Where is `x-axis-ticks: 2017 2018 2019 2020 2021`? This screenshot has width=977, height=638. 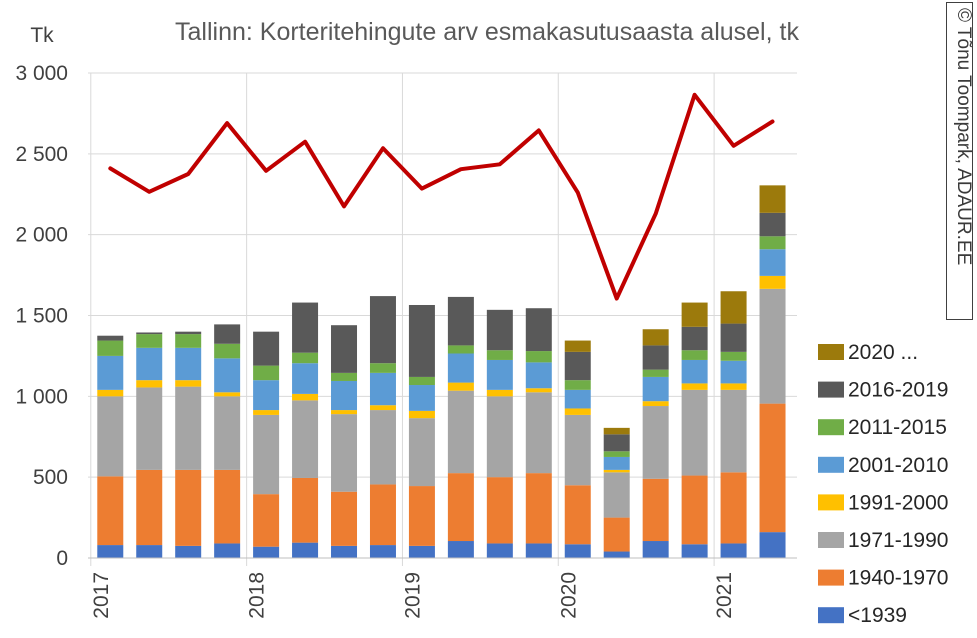 x-axis-ticks: 2017 2018 2019 2020 2021 is located at coordinates (413, 595).